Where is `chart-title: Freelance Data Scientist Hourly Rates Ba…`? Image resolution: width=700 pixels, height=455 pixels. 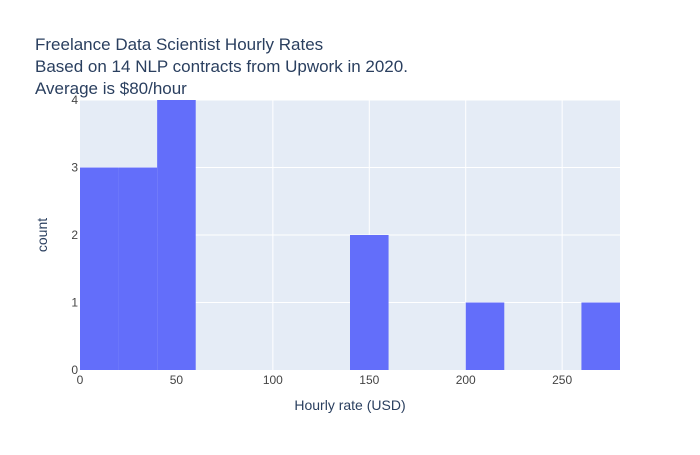 chart-title: Freelance Data Scientist Hourly Rates Ba… is located at coordinates (221, 66).